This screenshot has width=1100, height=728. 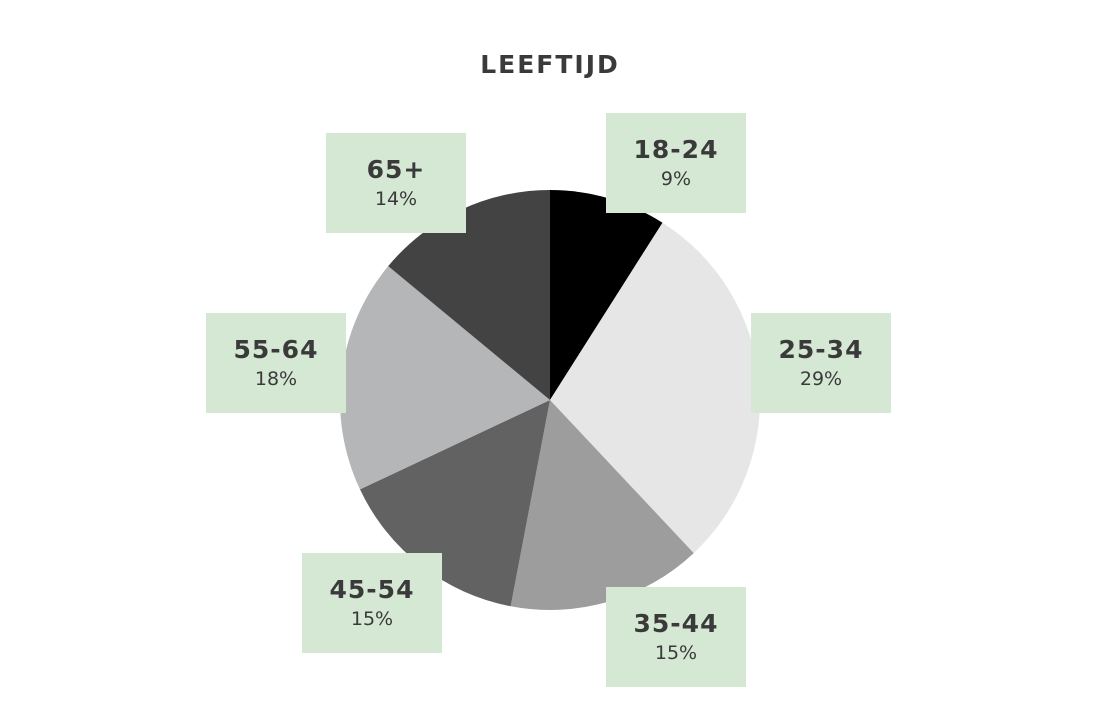 I want to click on slice-label-box: 45-54 15%, so click(x=372, y=603).